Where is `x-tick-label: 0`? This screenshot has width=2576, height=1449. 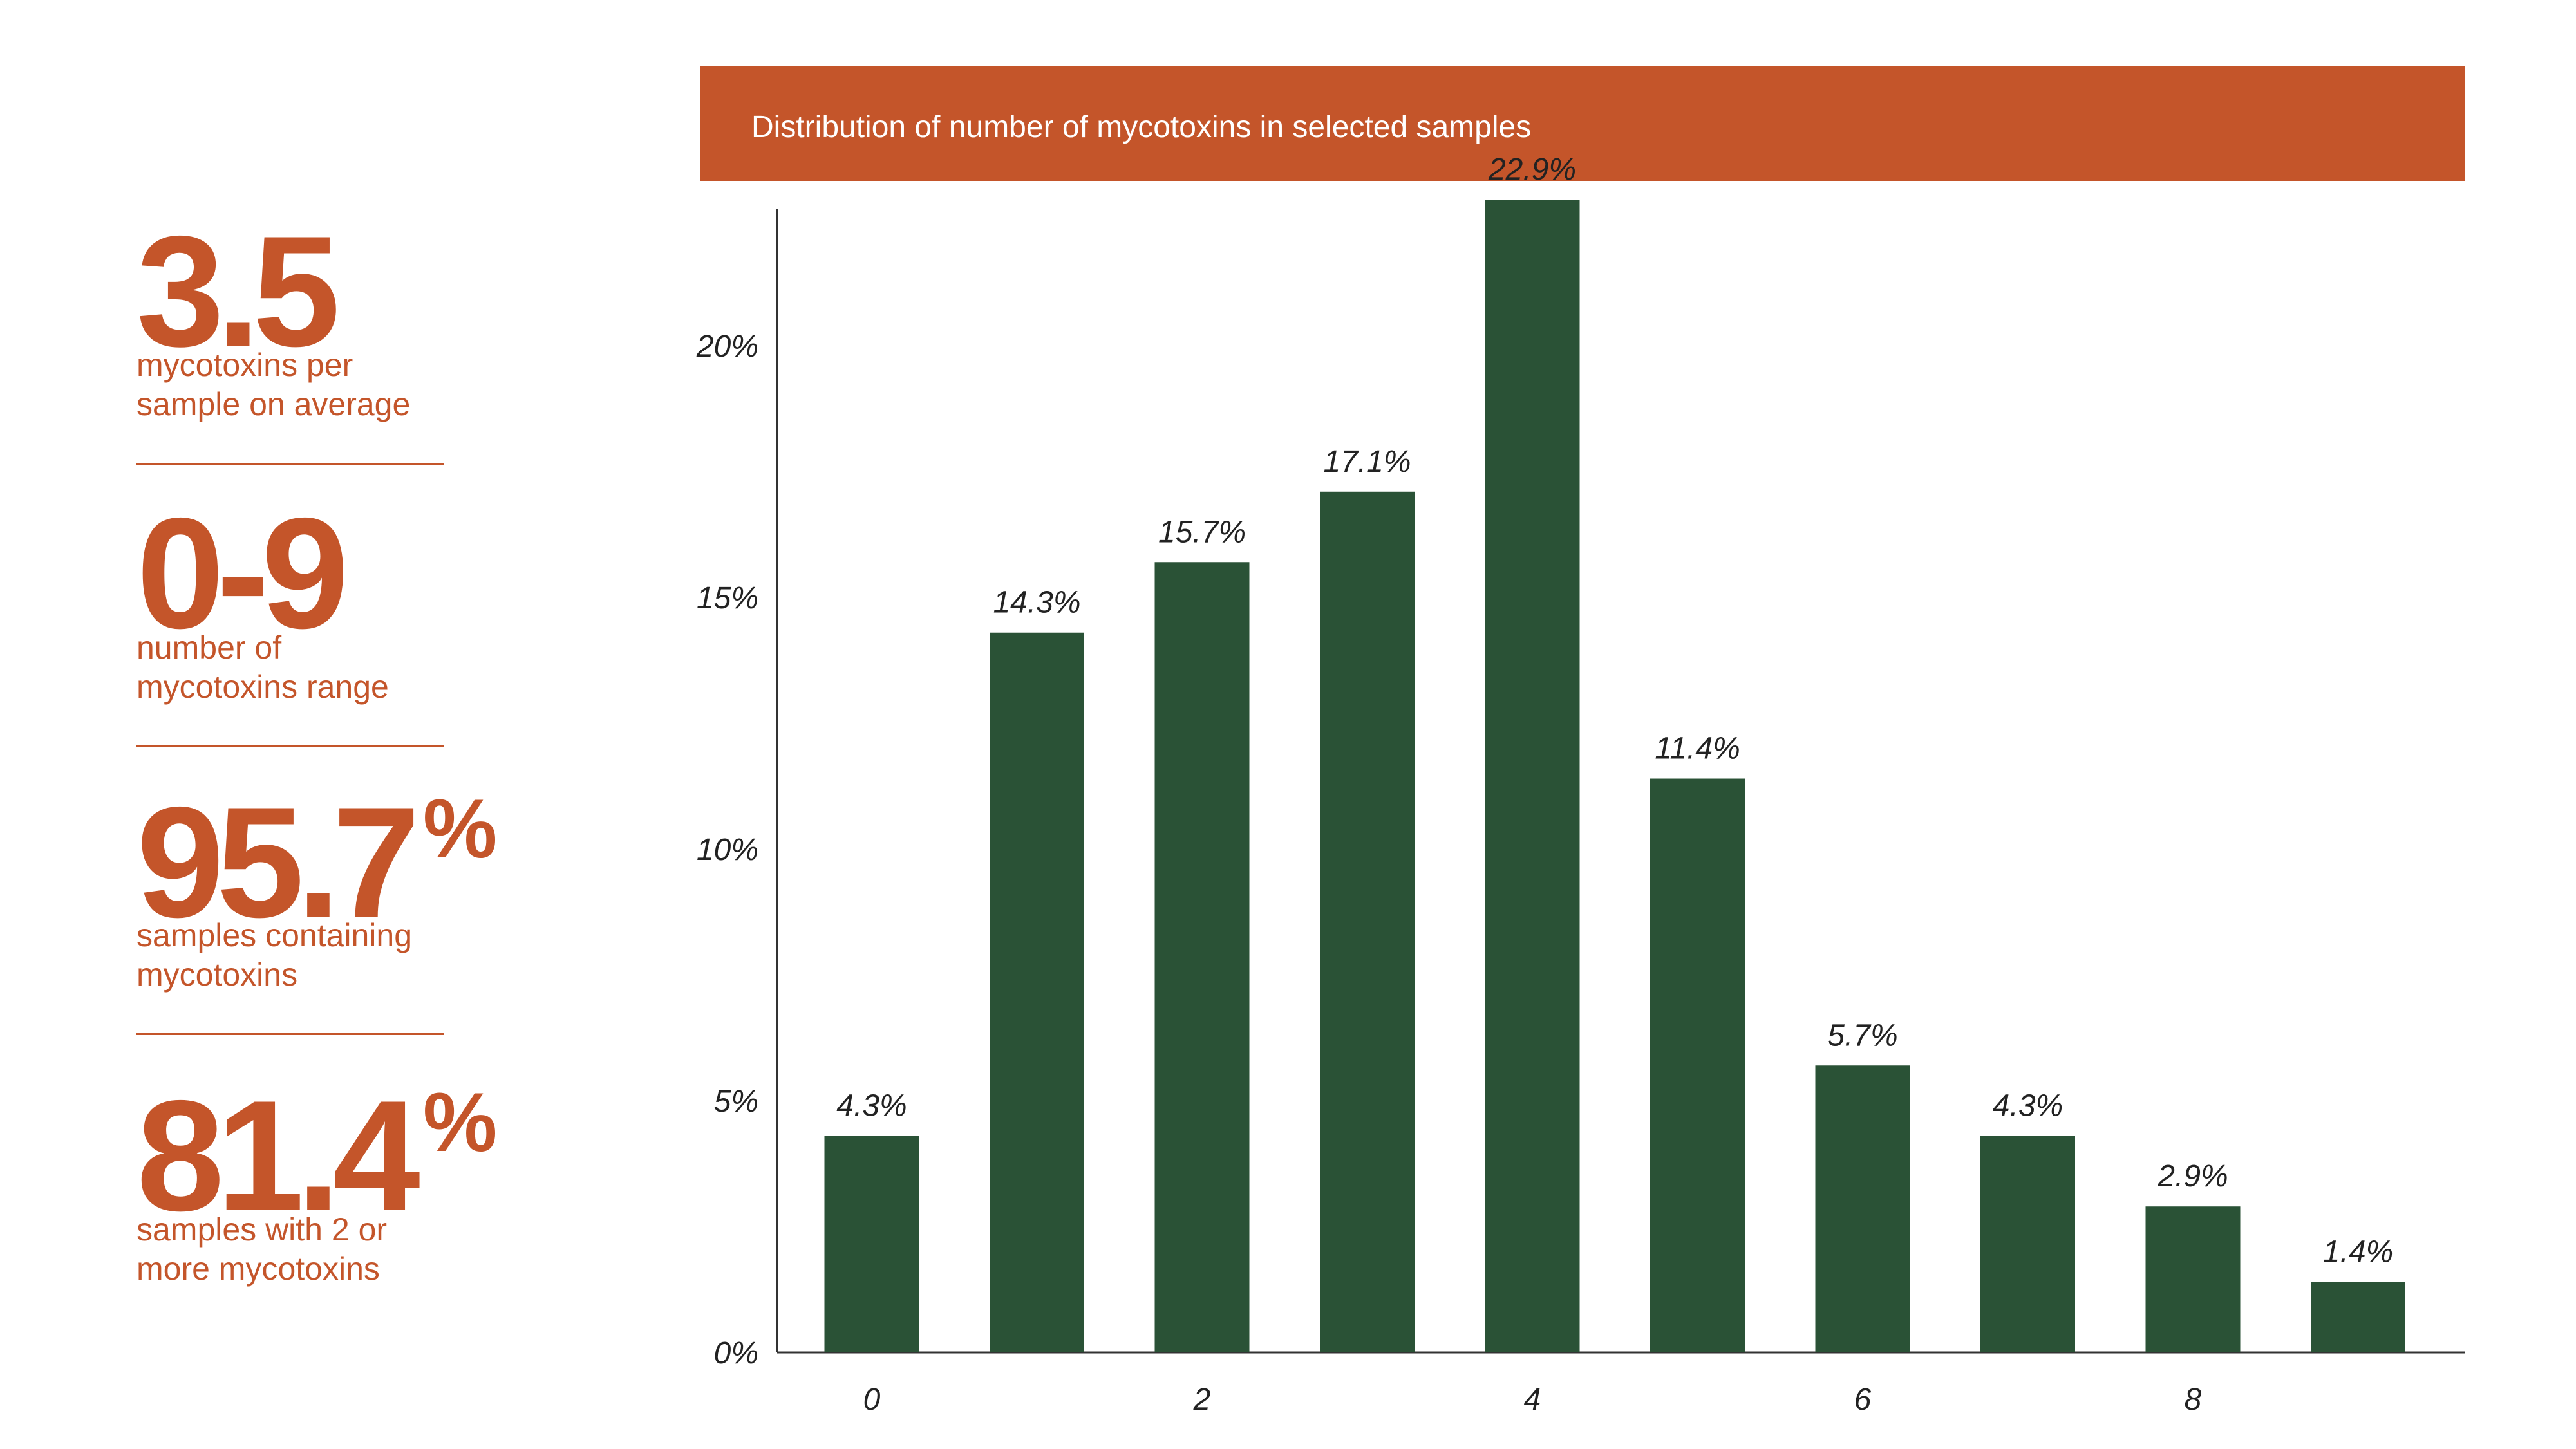 x-tick-label: 0 is located at coordinates (872, 1400).